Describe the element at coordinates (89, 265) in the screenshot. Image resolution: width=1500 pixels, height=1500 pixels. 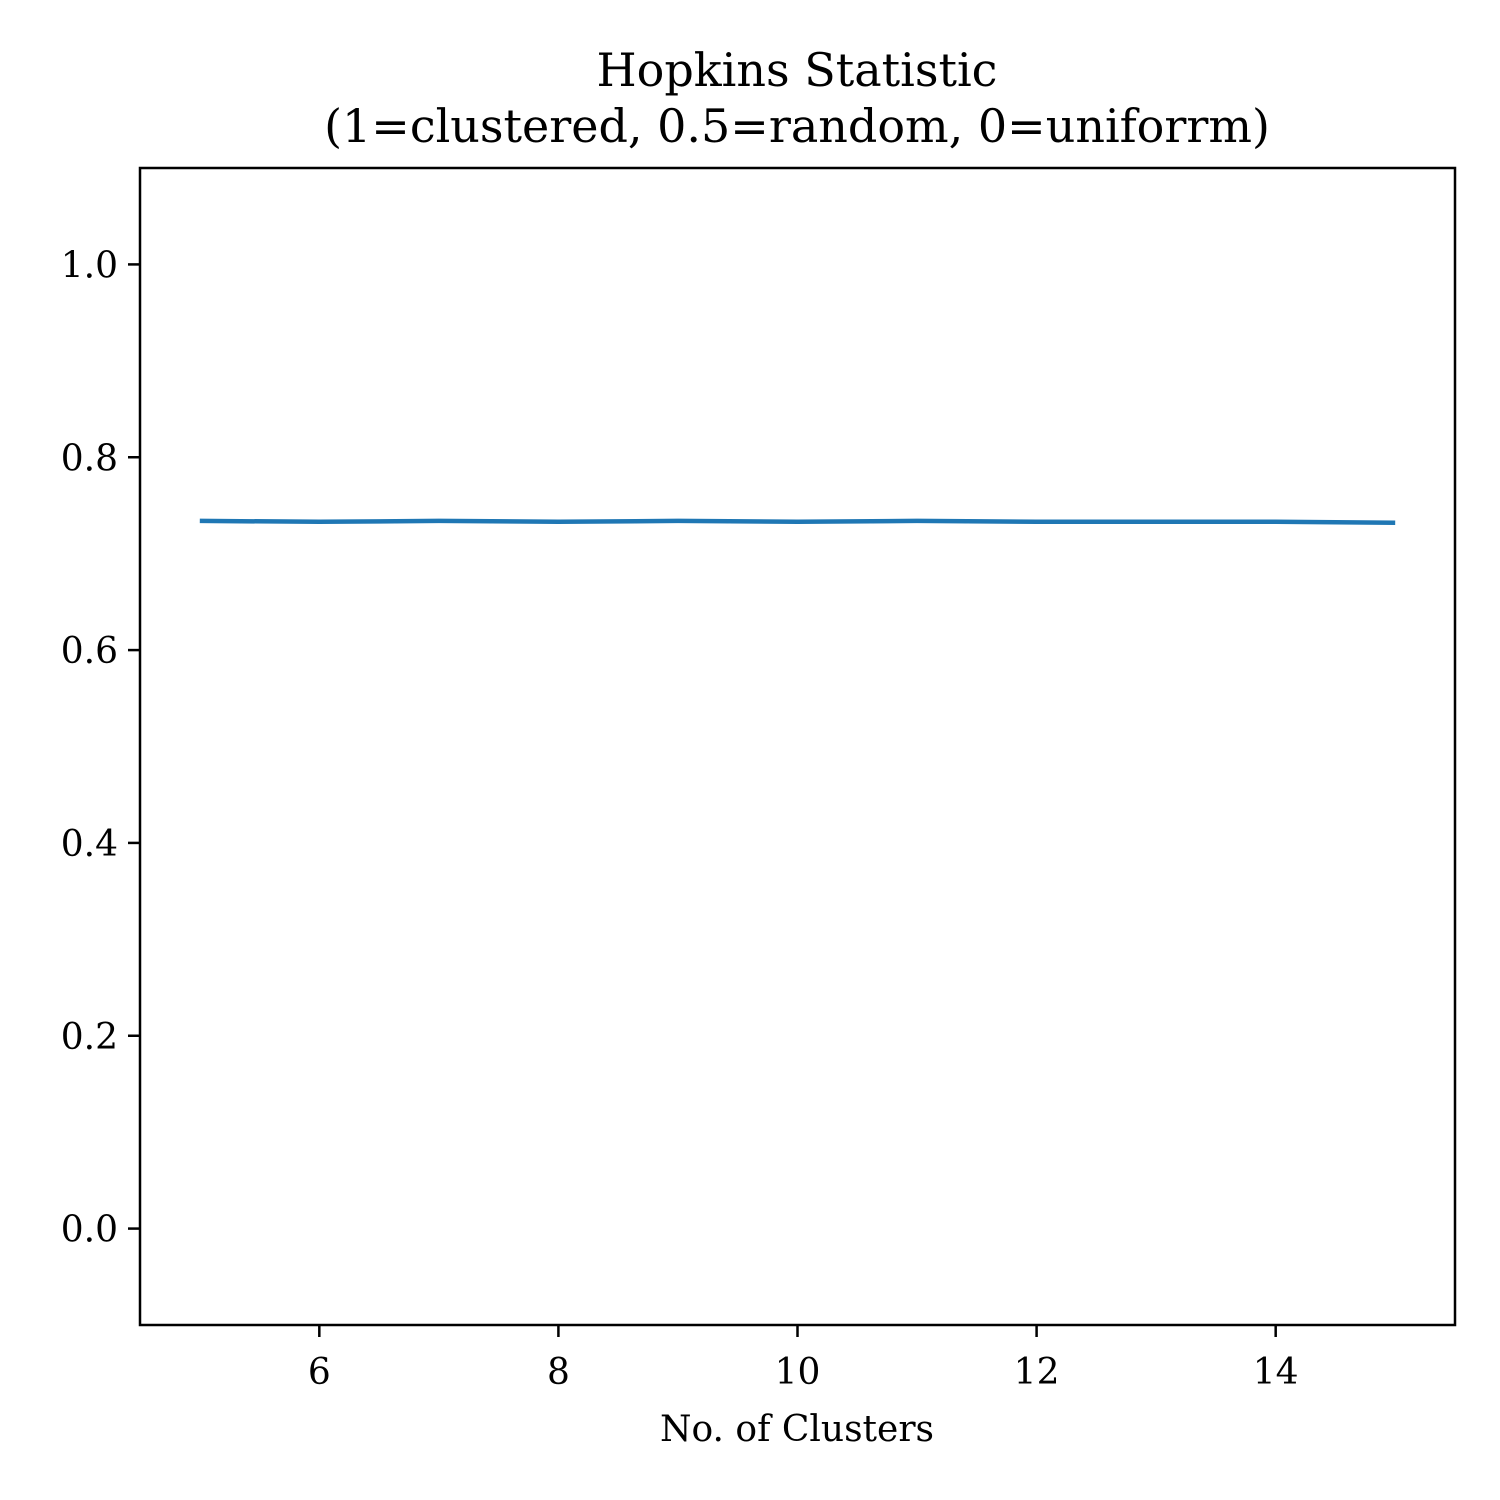
I see `y-tick-label: 1.0` at that location.